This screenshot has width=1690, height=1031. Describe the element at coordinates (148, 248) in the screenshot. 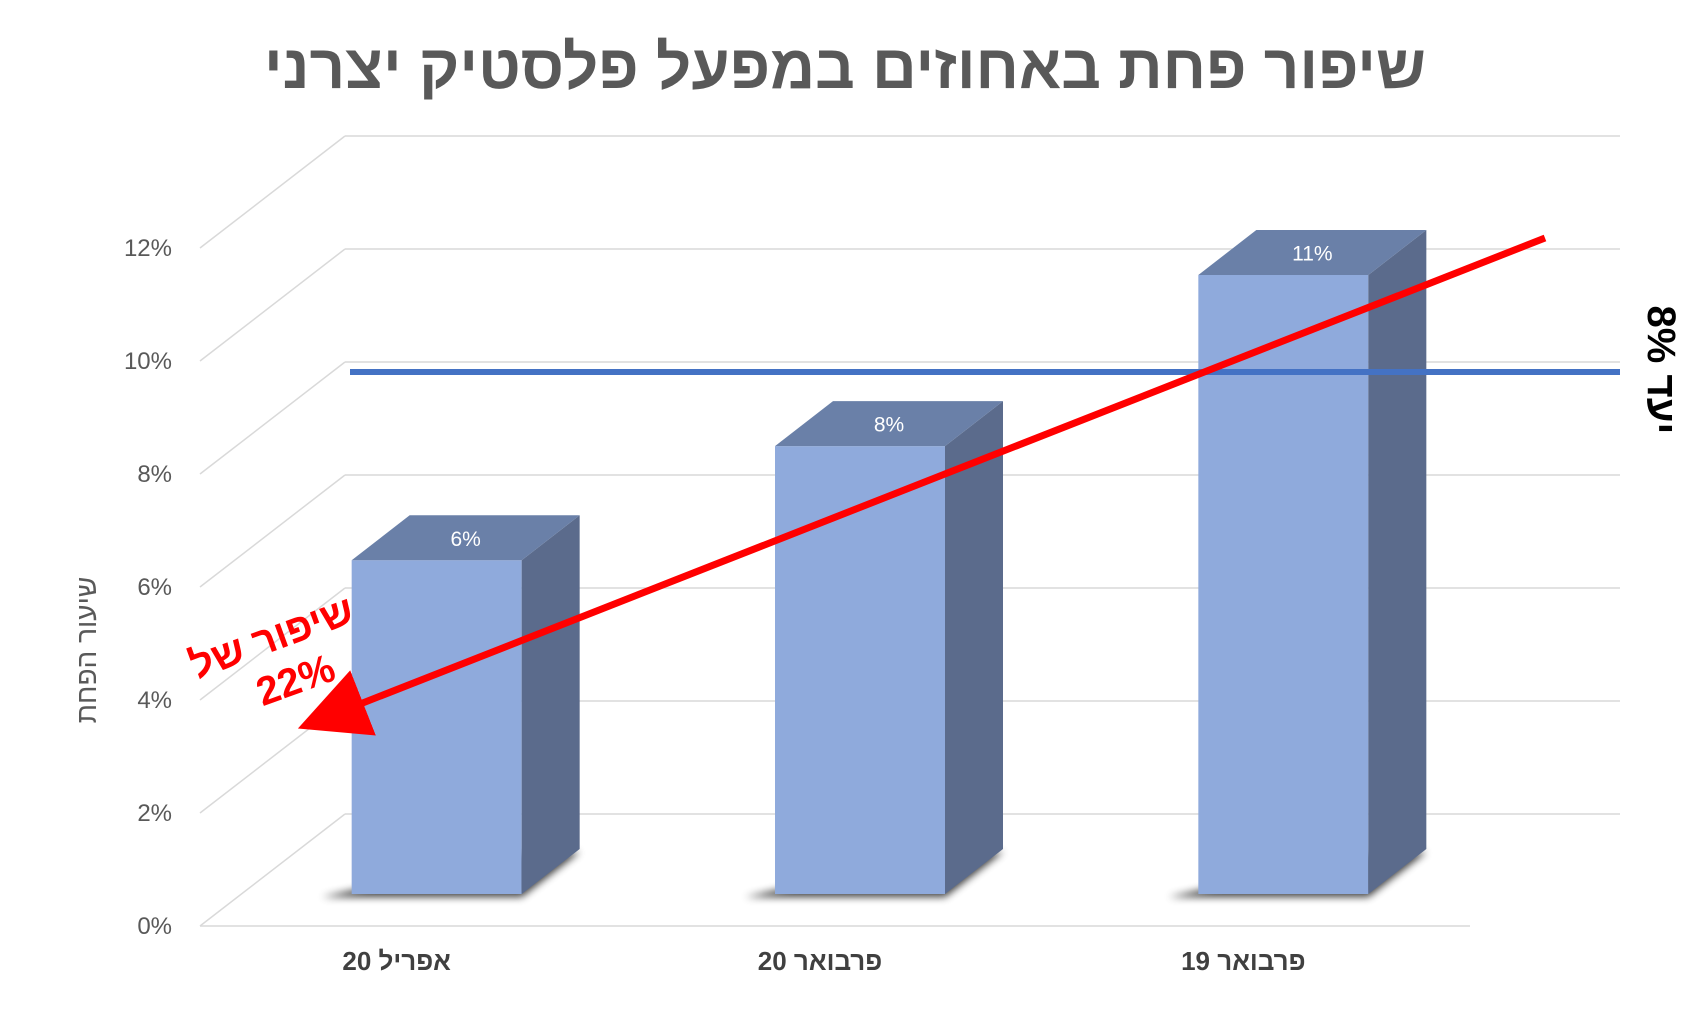

I see `y-tick-label: 12%` at that location.